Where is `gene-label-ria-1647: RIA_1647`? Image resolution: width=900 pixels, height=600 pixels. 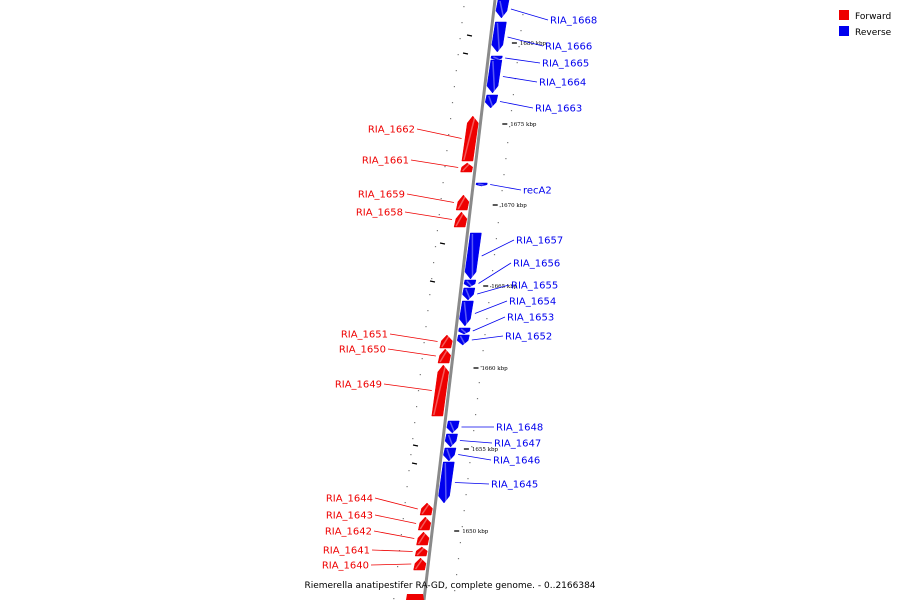
gene-label-ria-1647: RIA_1647 is located at coordinates (517, 444).